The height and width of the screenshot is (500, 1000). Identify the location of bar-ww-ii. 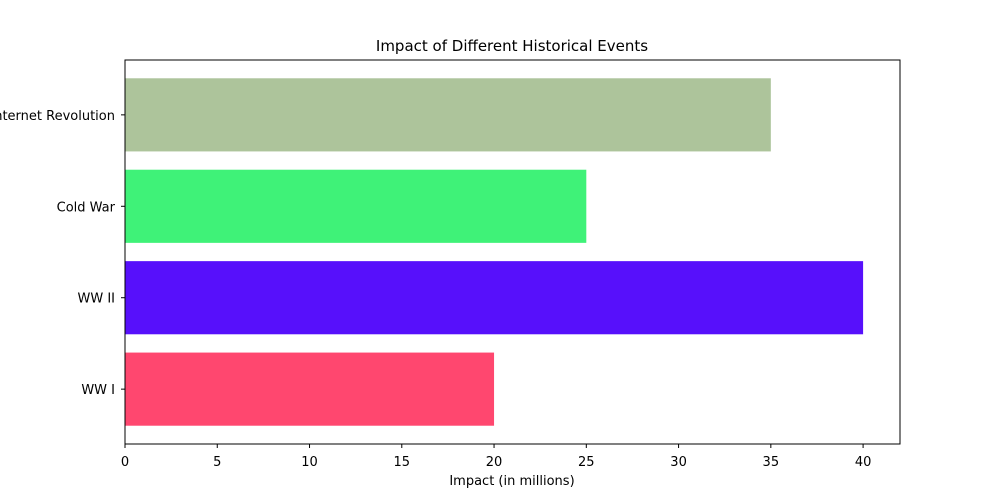
(494, 298).